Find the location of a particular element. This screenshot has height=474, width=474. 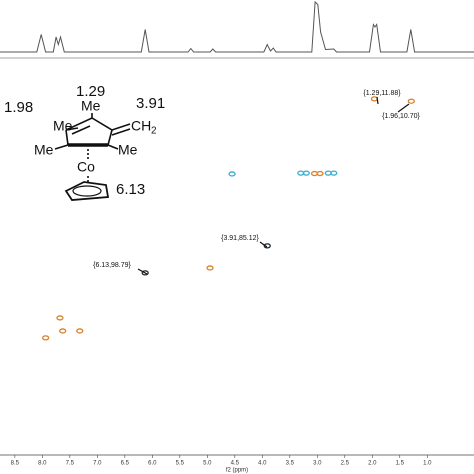

x-axis-label: f2 (ppm) is located at coordinates (237, 471).